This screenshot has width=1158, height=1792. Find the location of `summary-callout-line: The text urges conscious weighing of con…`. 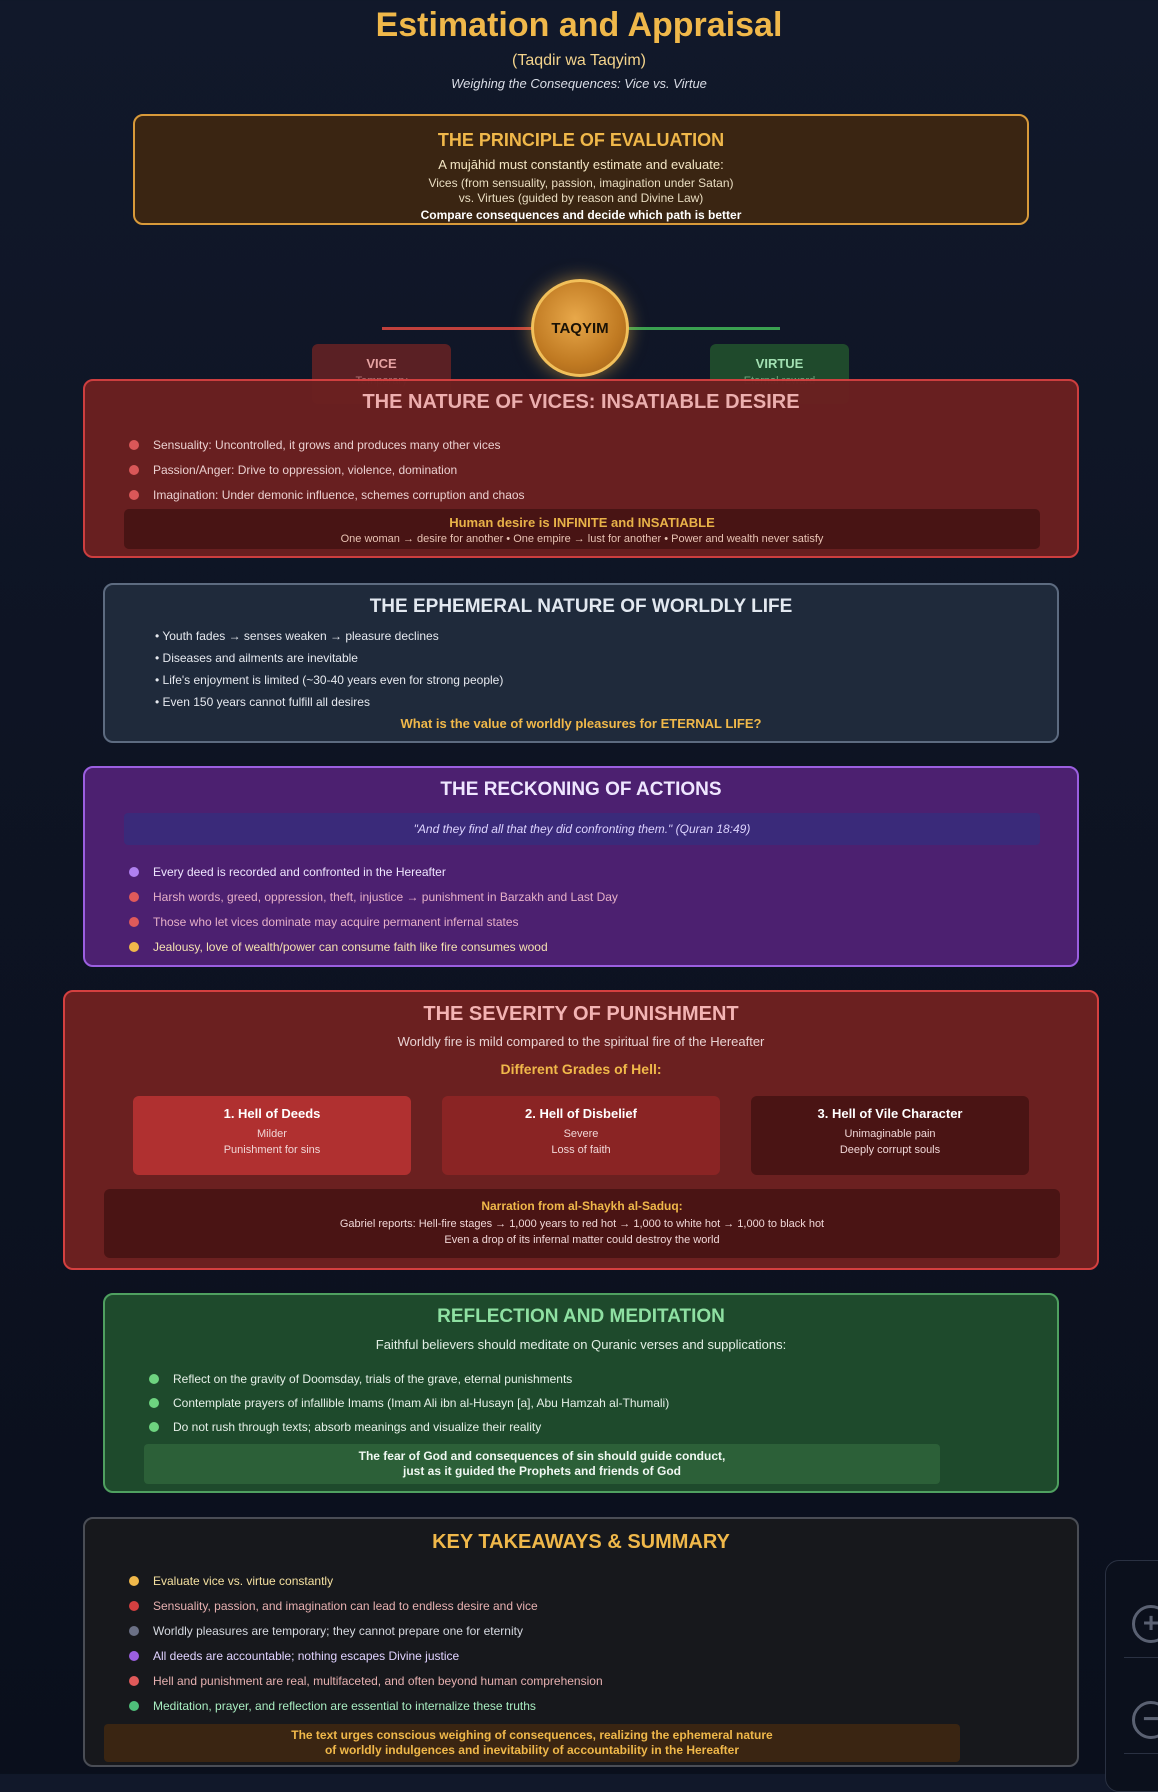

summary-callout-line: The text urges conscious weighing of con… is located at coordinates (532, 1735).